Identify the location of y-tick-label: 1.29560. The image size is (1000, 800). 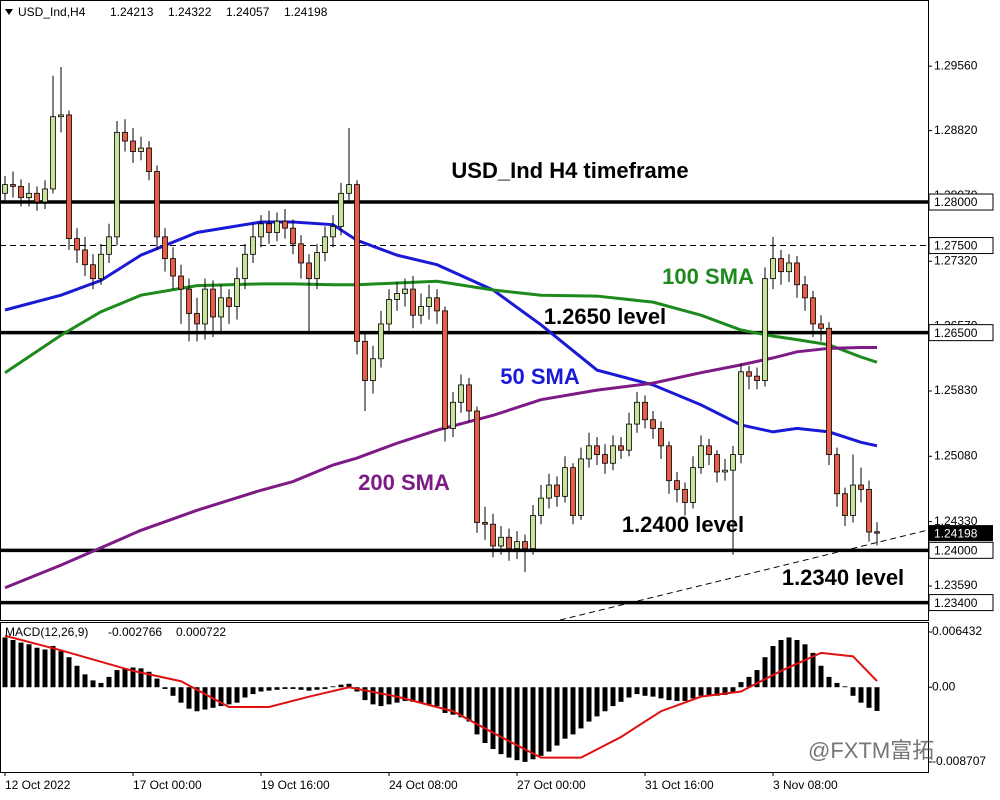
(956, 65).